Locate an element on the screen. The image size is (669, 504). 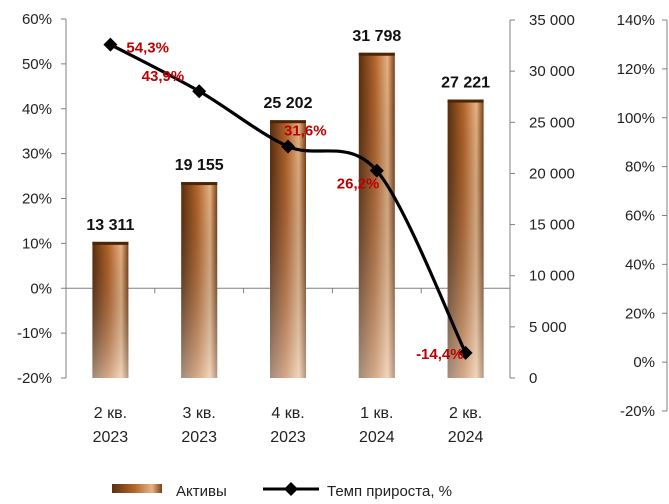
left-axis-tick-label: 10% is located at coordinates (37, 243).